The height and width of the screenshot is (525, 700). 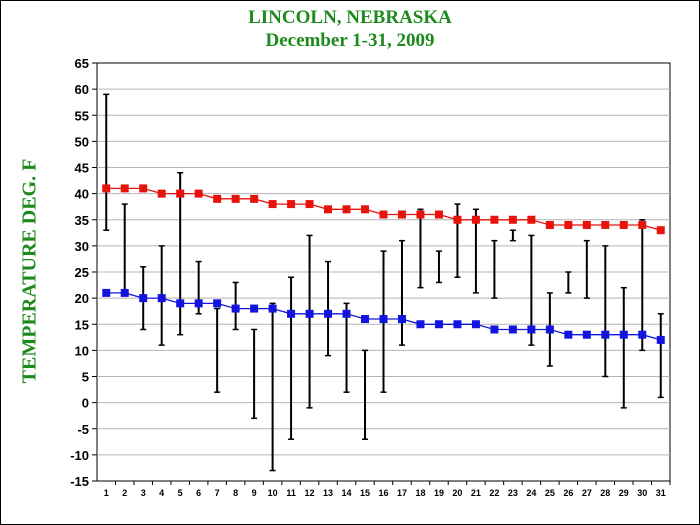 What do you see at coordinates (642, 493) in the screenshot?
I see `x-tick-label: 30` at bounding box center [642, 493].